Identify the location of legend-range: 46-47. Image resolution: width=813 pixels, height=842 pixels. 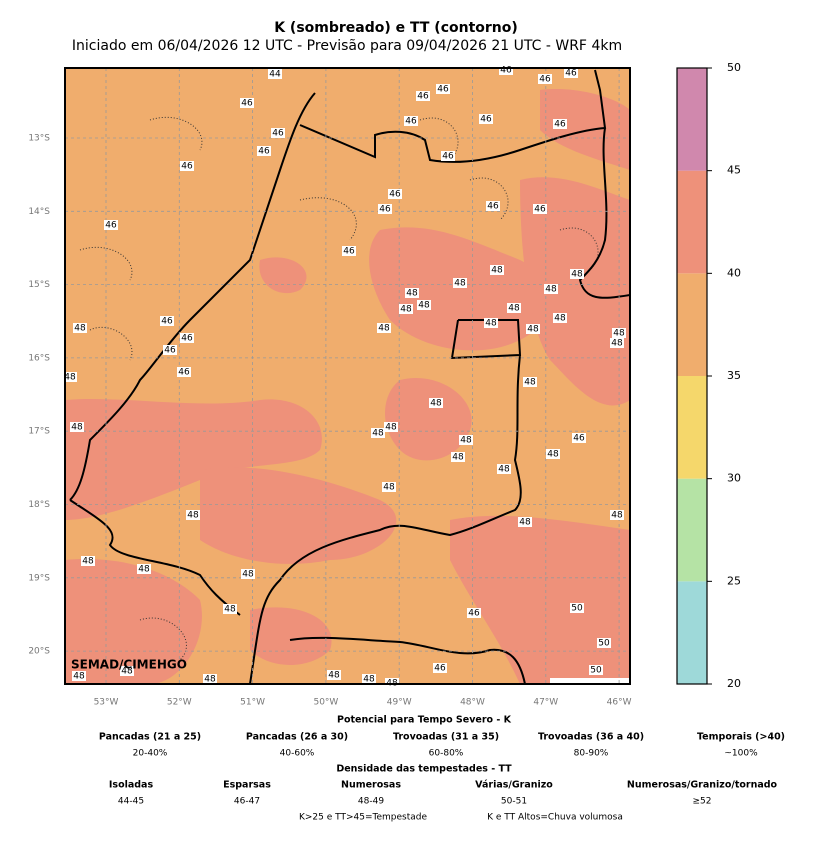
(247, 802).